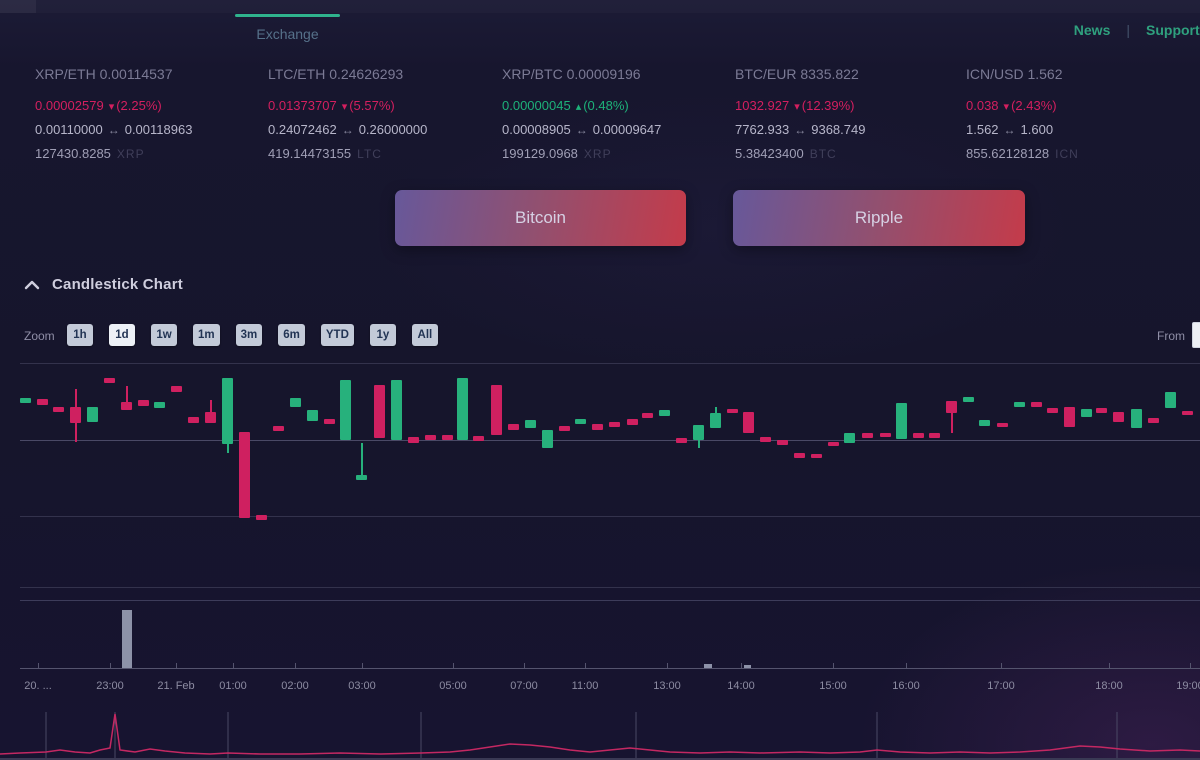  What do you see at coordinates (1137, 30) in the screenshot?
I see `header-links: News | Support` at bounding box center [1137, 30].